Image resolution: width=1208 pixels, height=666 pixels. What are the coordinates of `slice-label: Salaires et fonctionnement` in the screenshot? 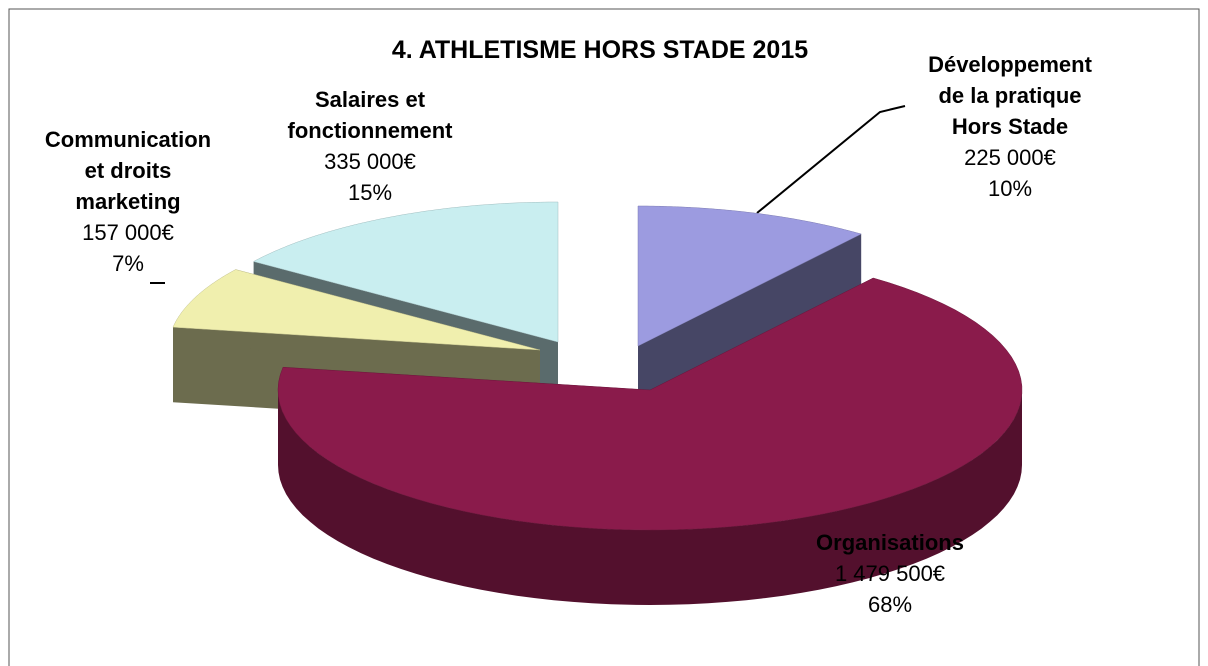 It's located at (371, 115).